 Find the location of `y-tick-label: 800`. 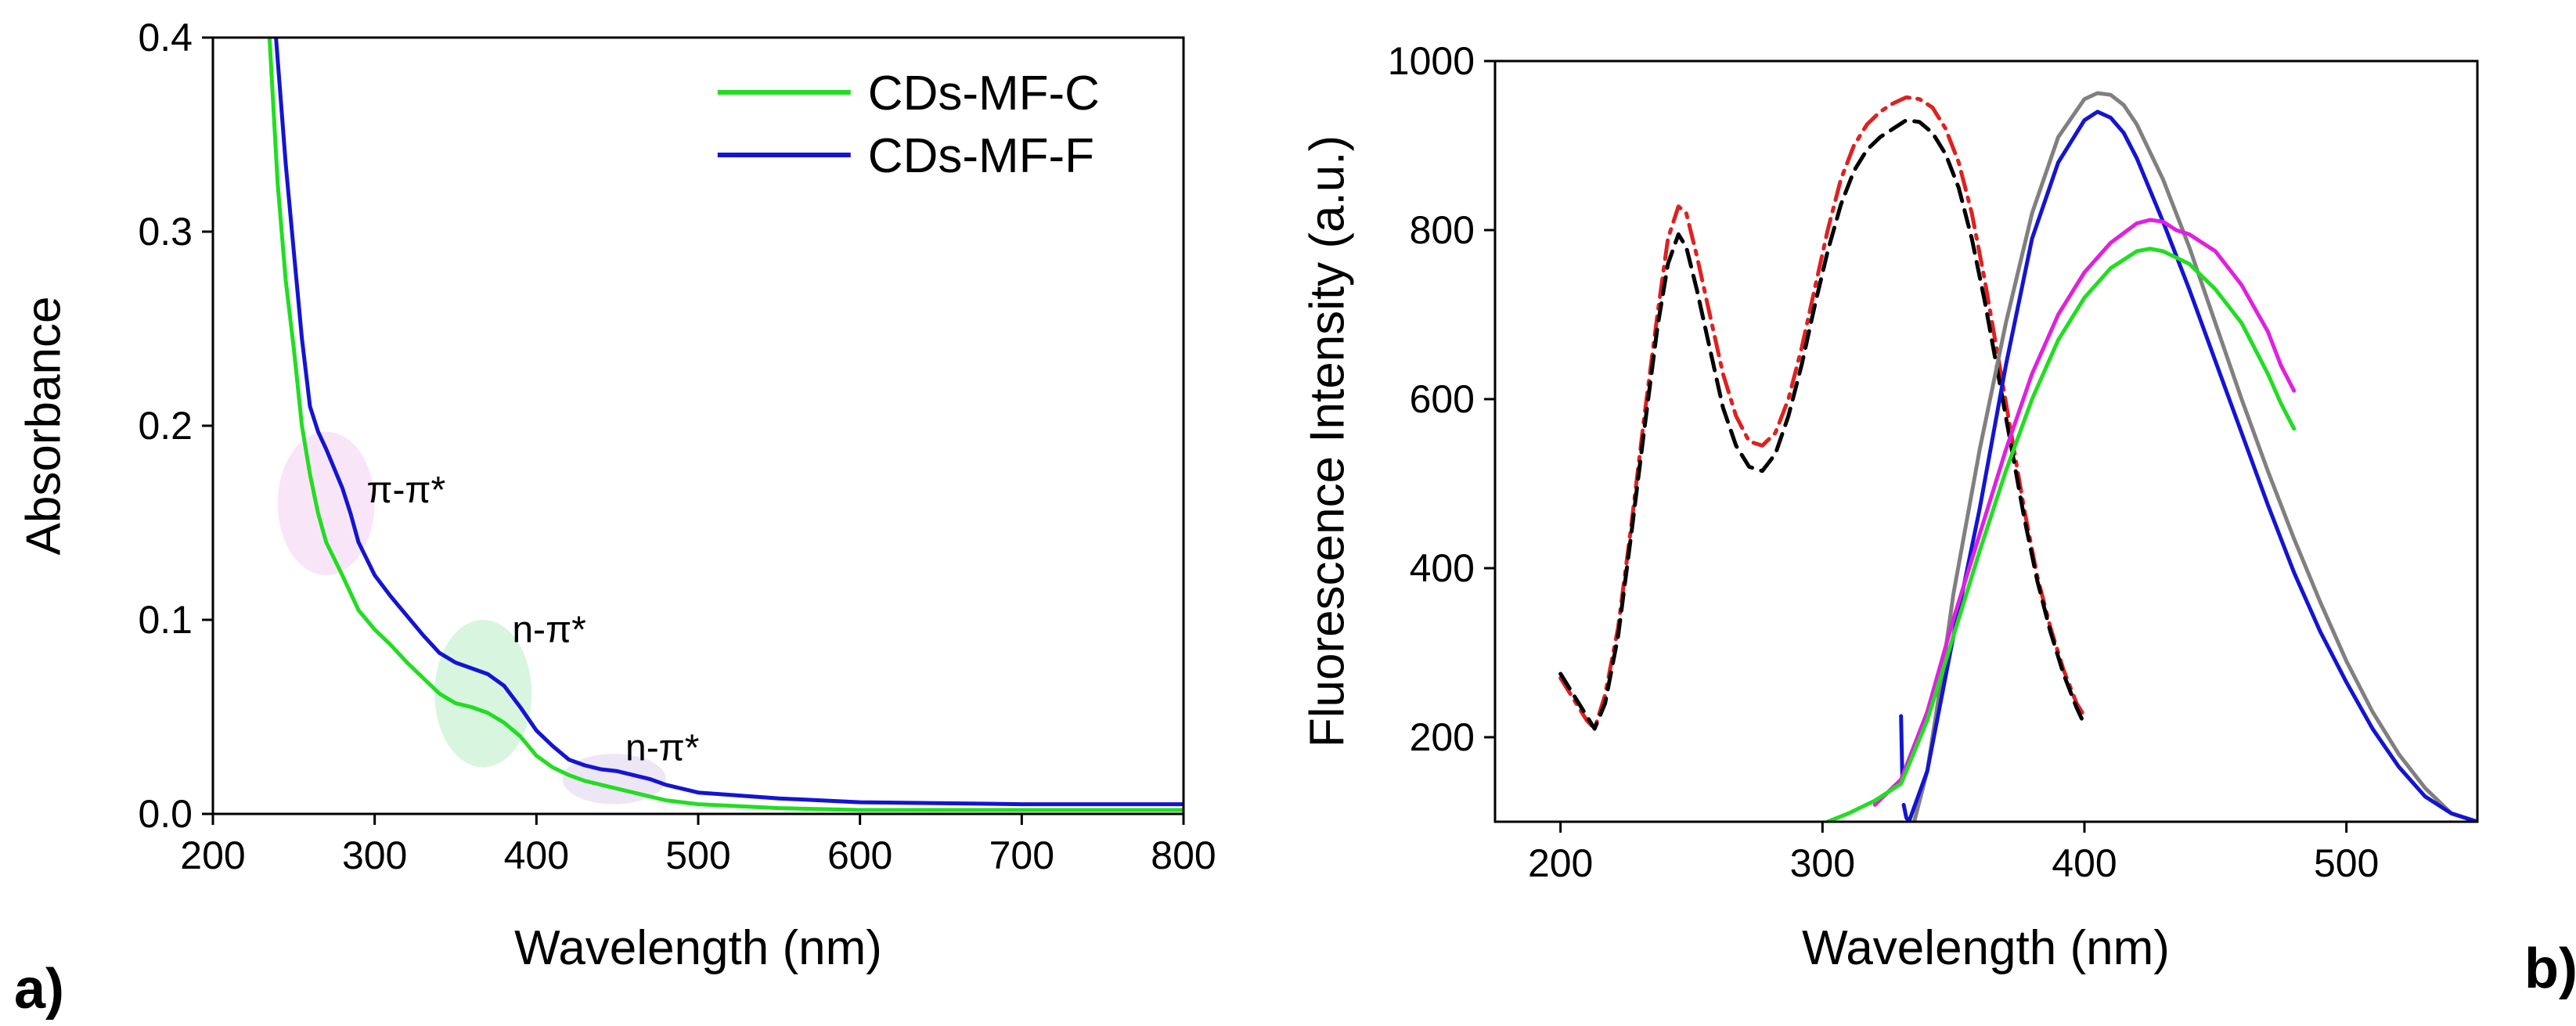

y-tick-label: 800 is located at coordinates (1442, 230).